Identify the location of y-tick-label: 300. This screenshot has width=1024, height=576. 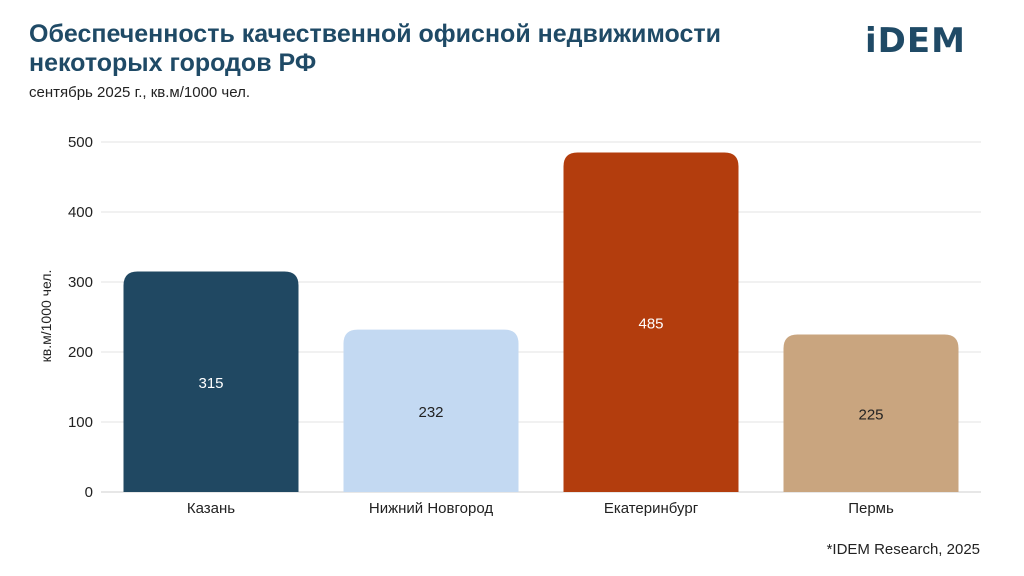
(80, 282).